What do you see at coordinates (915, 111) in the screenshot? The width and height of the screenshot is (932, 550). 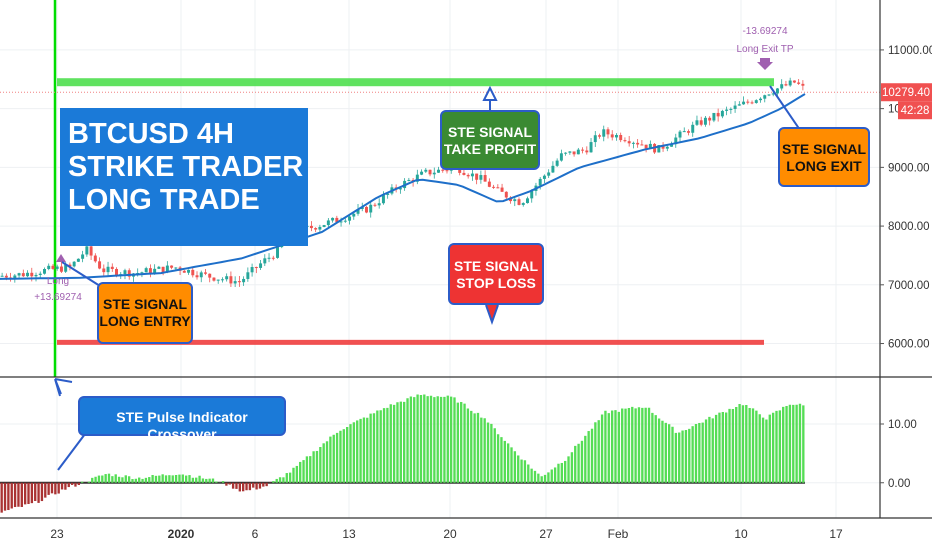 I see `countdown-label: 42:28` at bounding box center [915, 111].